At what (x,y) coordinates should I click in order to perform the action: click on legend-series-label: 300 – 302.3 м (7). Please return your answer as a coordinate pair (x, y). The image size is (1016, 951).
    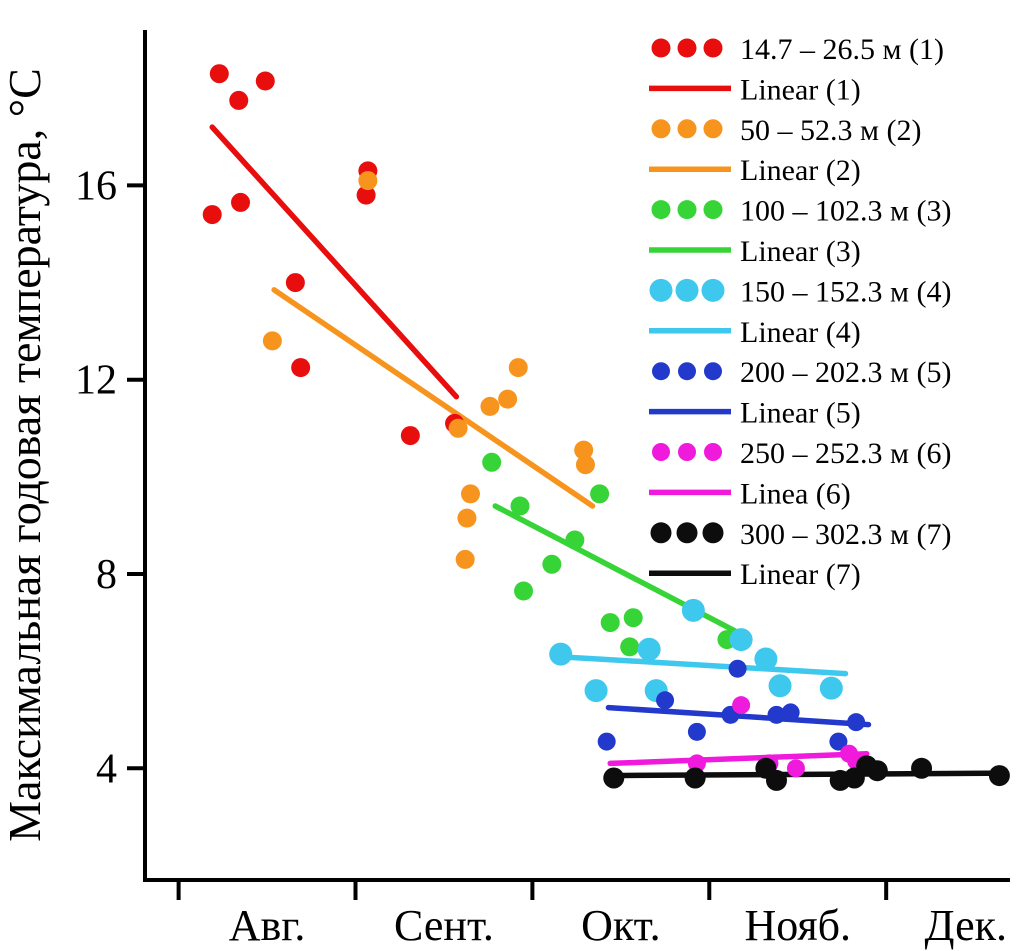
    Looking at the image, I should click on (845, 534).